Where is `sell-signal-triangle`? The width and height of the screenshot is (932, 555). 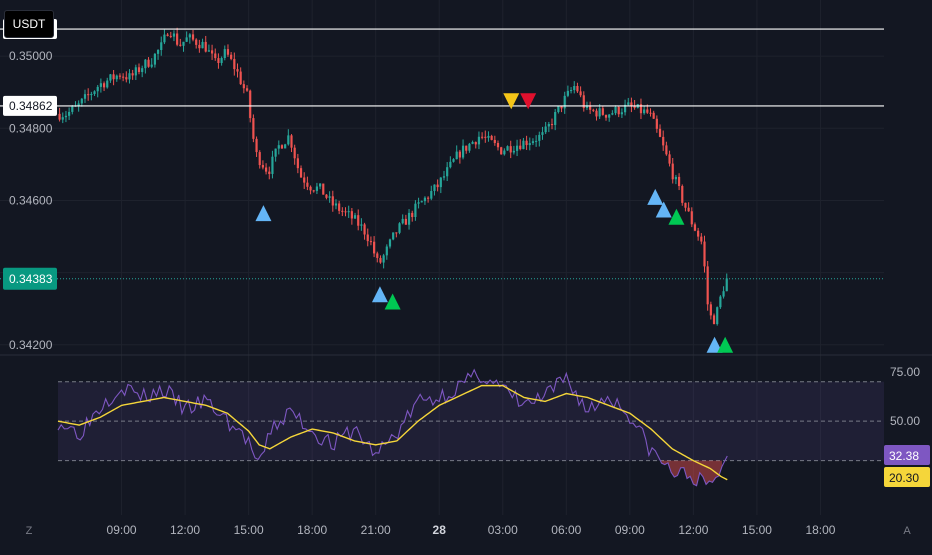
sell-signal-triangle is located at coordinates (511, 101).